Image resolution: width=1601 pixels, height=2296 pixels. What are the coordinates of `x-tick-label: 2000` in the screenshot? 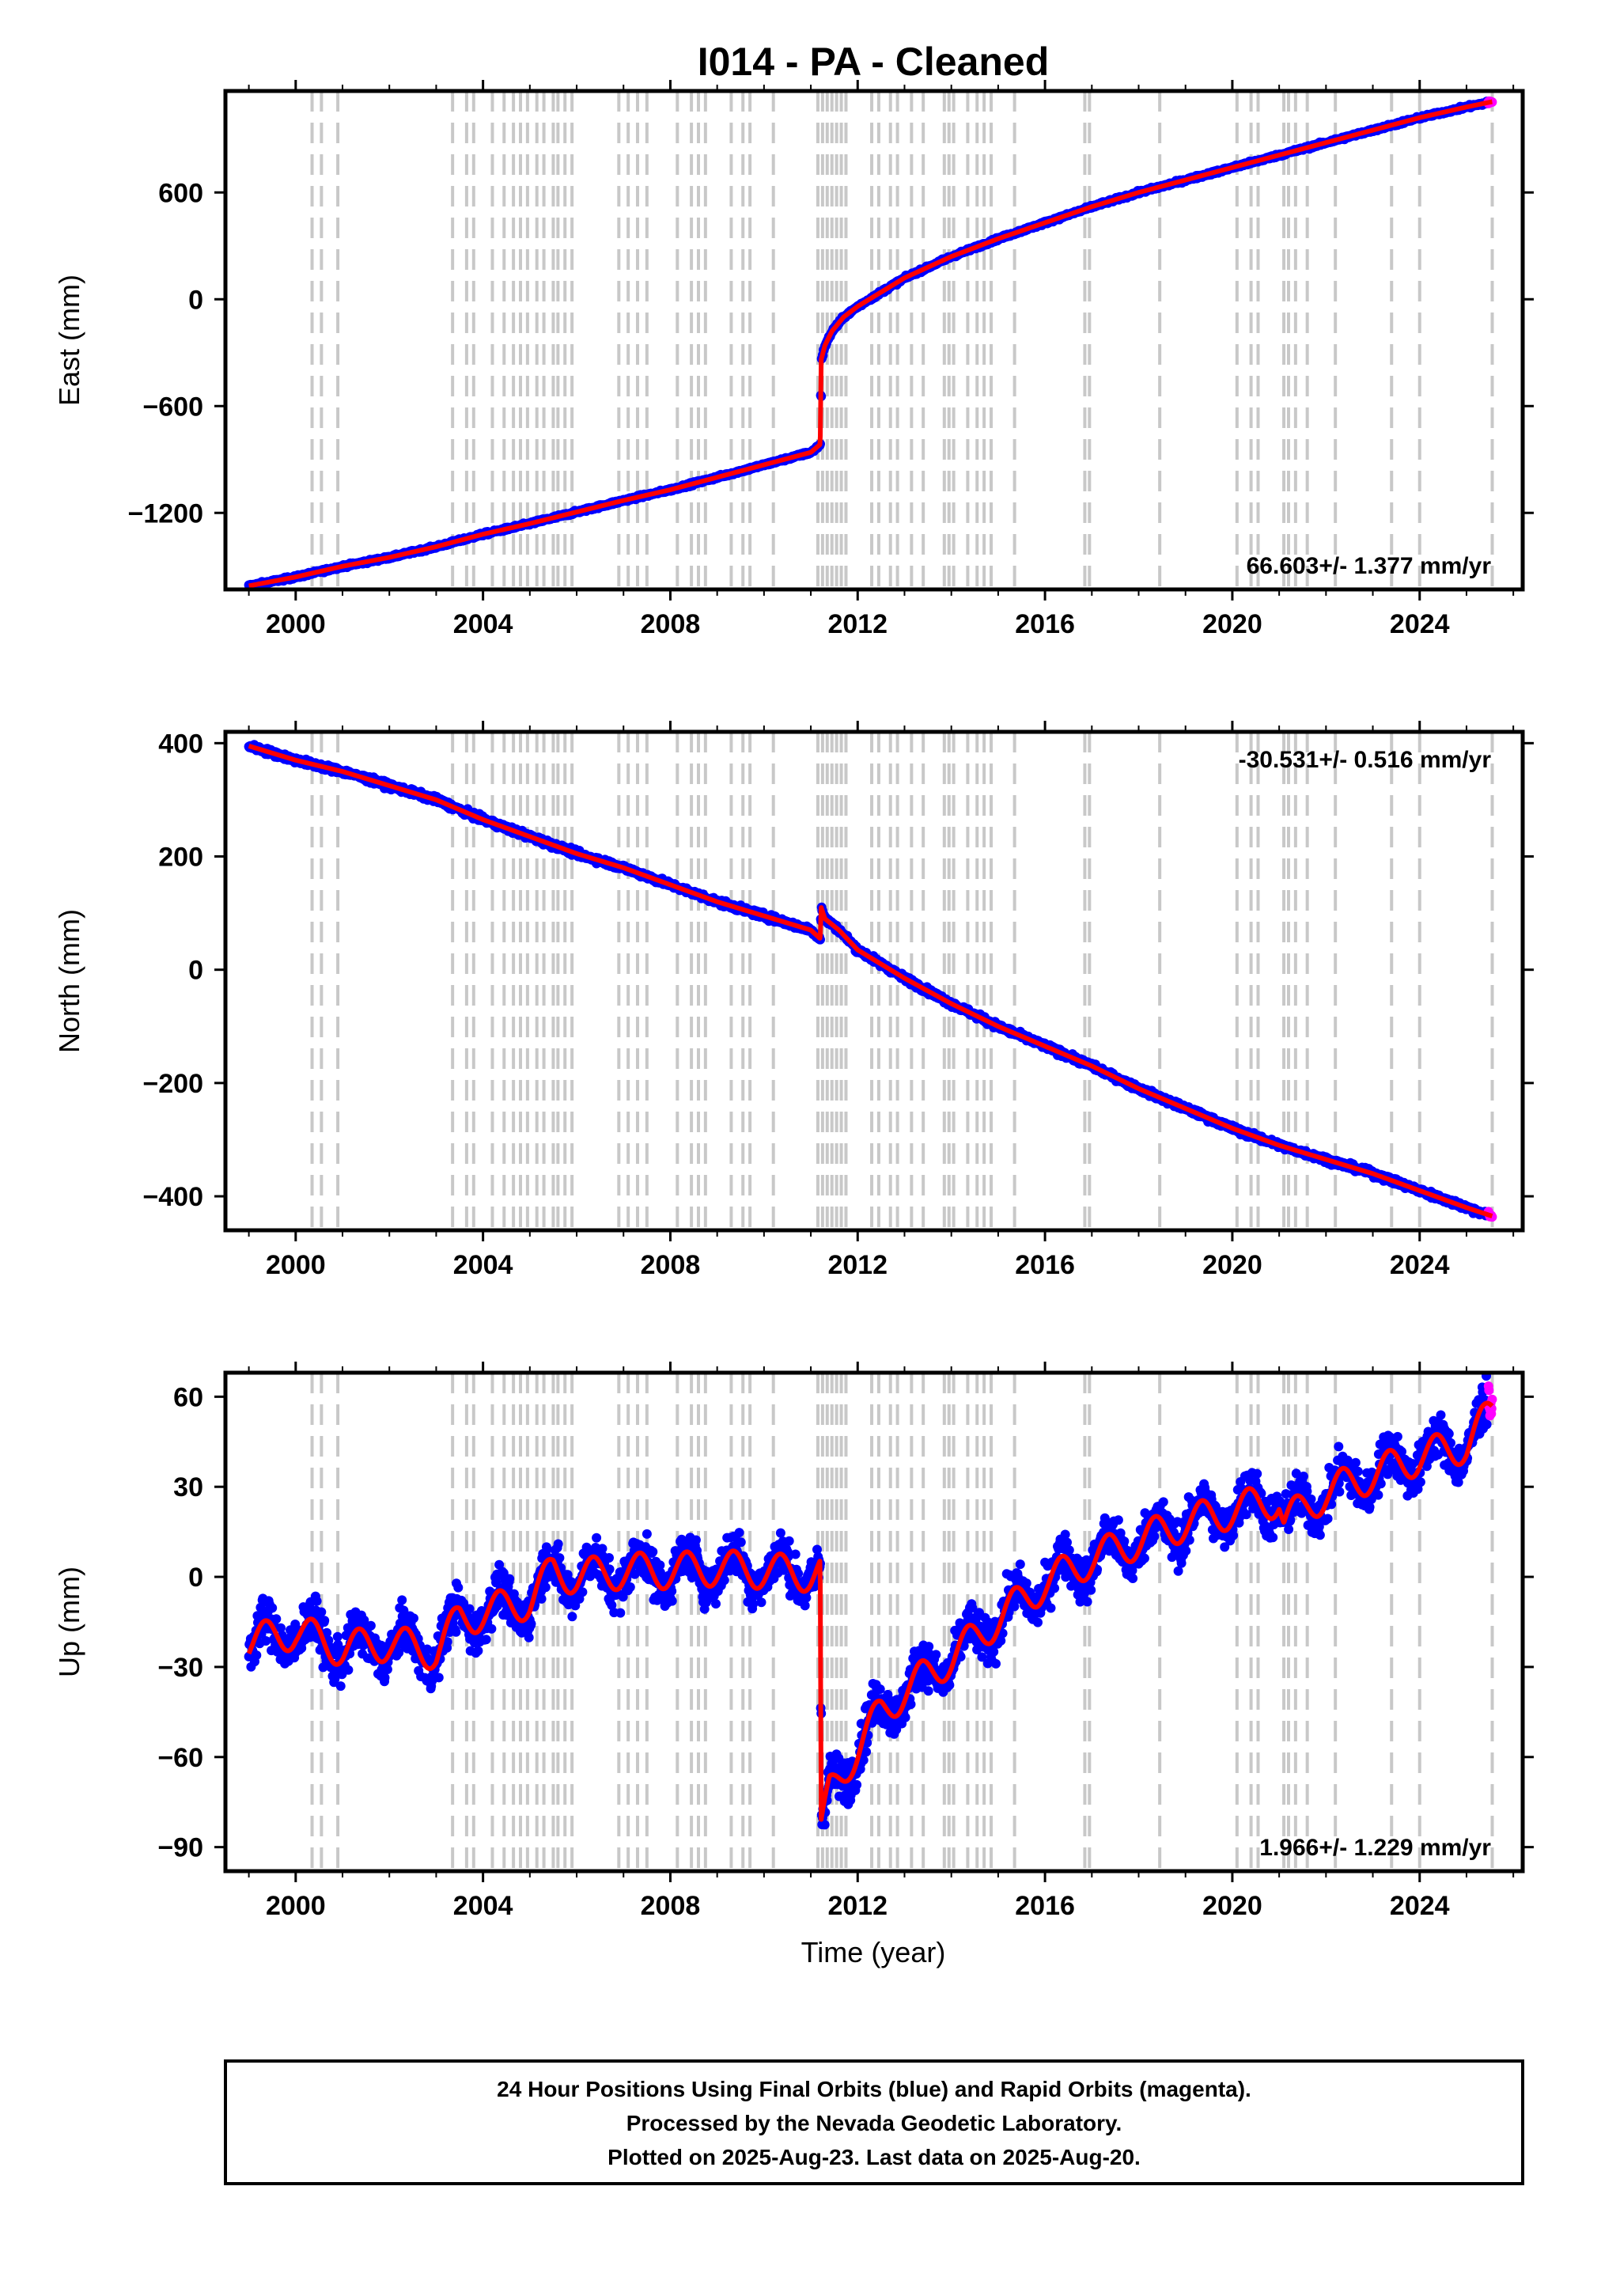 It's located at (296, 624).